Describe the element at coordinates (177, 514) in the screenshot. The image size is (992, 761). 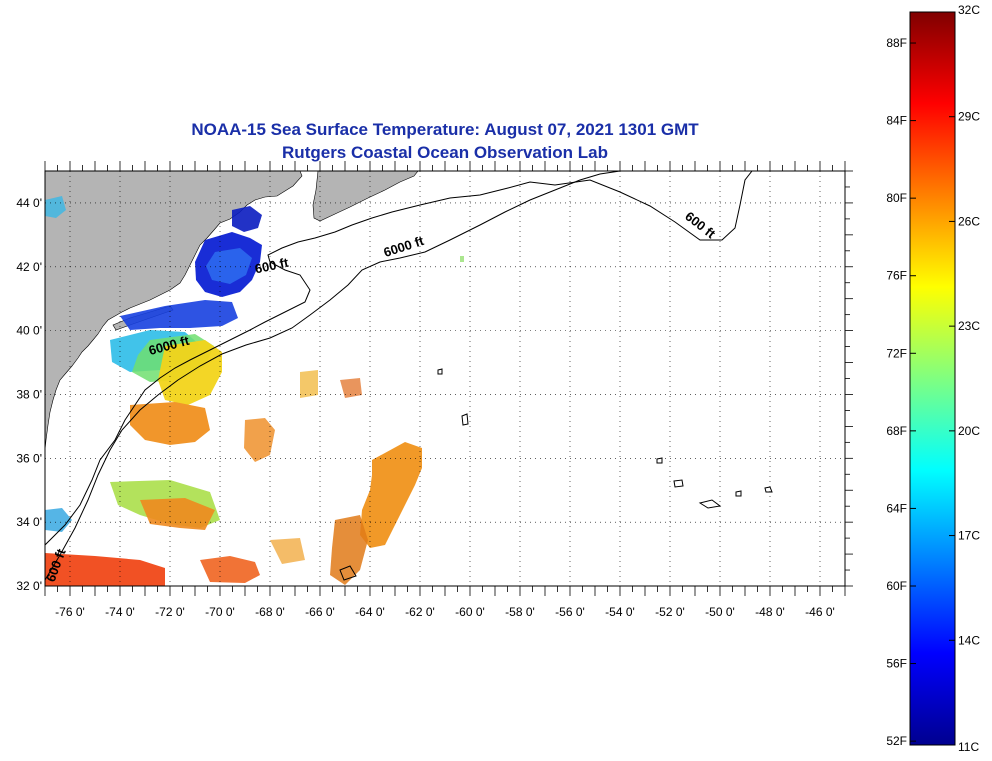
I see `sst-patch-southern-orange` at that location.